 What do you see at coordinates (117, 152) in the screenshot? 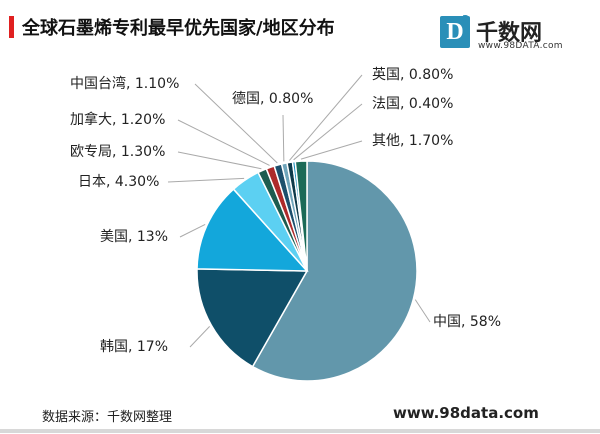
I see `slice-label-5: 欧专局, 1.30%` at bounding box center [117, 152].